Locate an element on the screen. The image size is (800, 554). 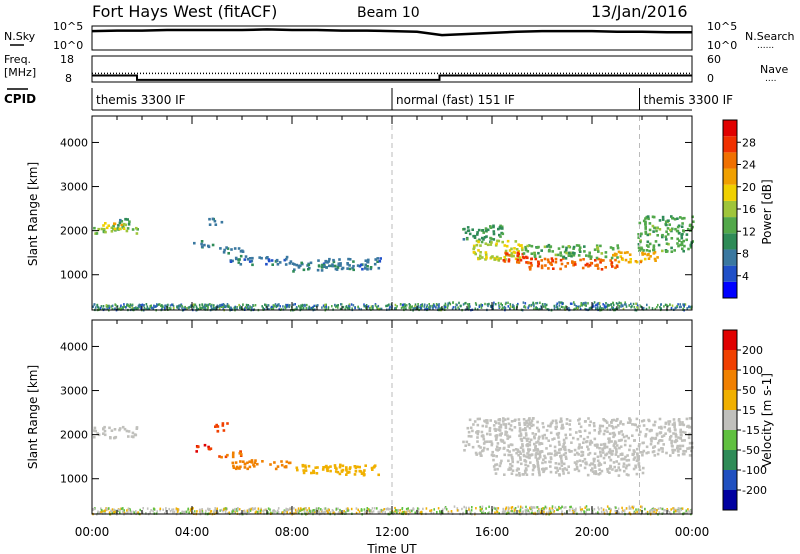
colorbar-tick-label: 28 is located at coordinates (749, 142).